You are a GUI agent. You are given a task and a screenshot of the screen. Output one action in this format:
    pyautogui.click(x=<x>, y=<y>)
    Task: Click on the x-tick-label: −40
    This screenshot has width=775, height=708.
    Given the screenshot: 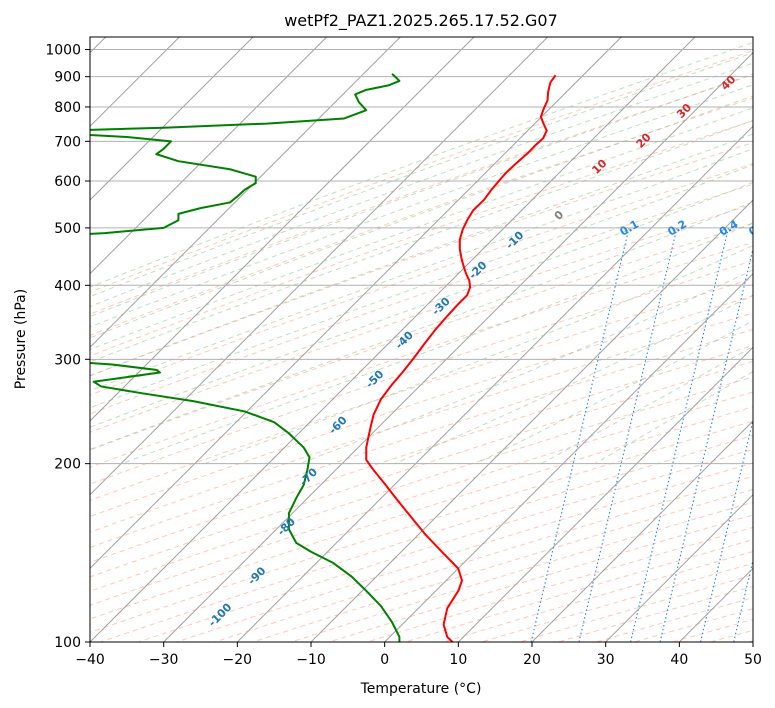 What is the action you would take?
    pyautogui.click(x=90, y=660)
    